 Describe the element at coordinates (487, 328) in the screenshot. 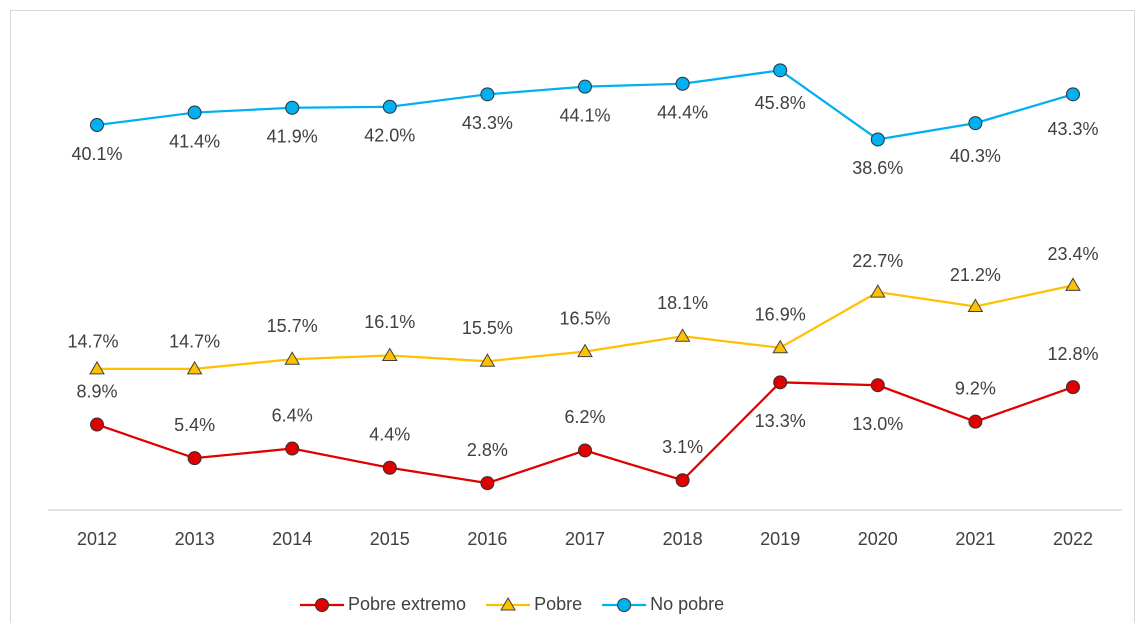

I see `data-label: 15.5%` at that location.